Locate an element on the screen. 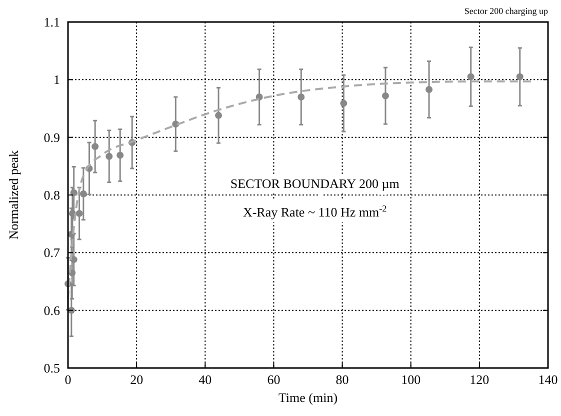 This screenshot has height=416, width=561. x-tick-label: 0 is located at coordinates (68, 379).